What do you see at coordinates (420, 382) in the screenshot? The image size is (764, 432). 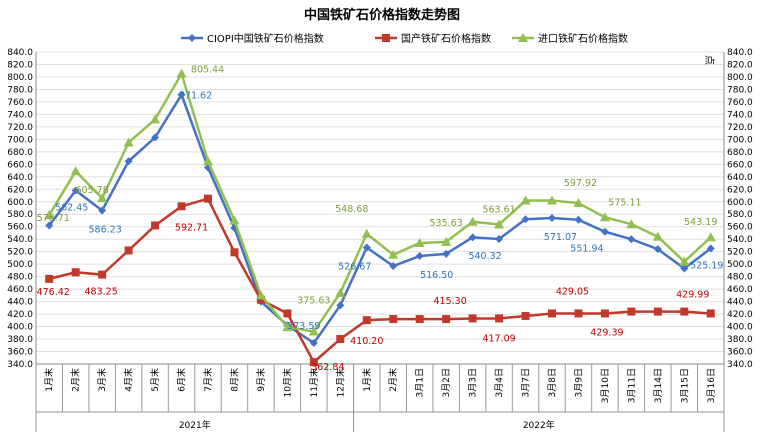 I see `category-label: 3月1日` at bounding box center [420, 382].